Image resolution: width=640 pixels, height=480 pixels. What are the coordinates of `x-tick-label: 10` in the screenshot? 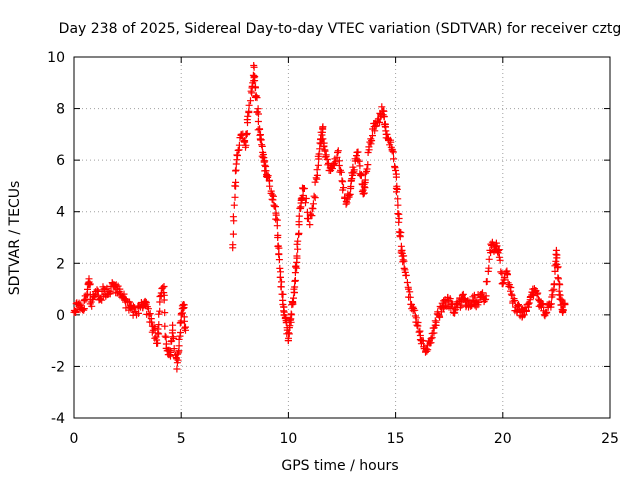 It's located at (288, 439).